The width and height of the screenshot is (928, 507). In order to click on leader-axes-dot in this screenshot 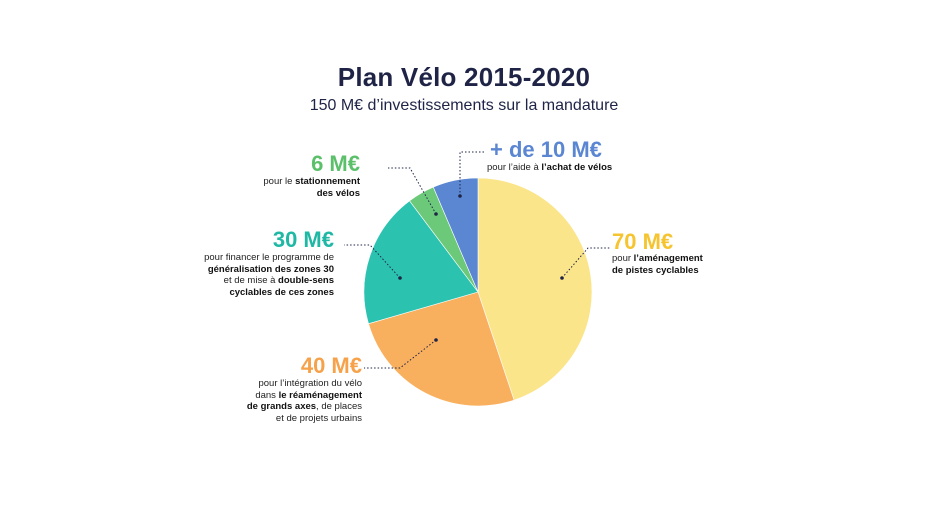, I will do `click(436, 340)`.